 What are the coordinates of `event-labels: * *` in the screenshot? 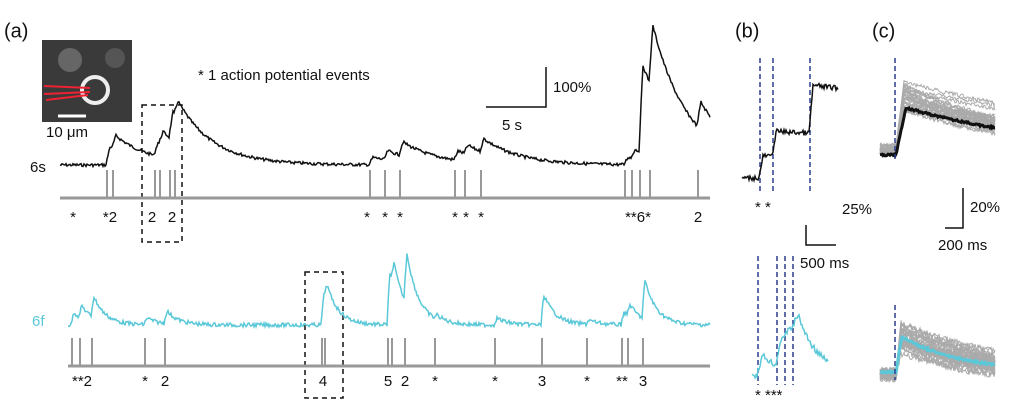 It's located at (763, 207).